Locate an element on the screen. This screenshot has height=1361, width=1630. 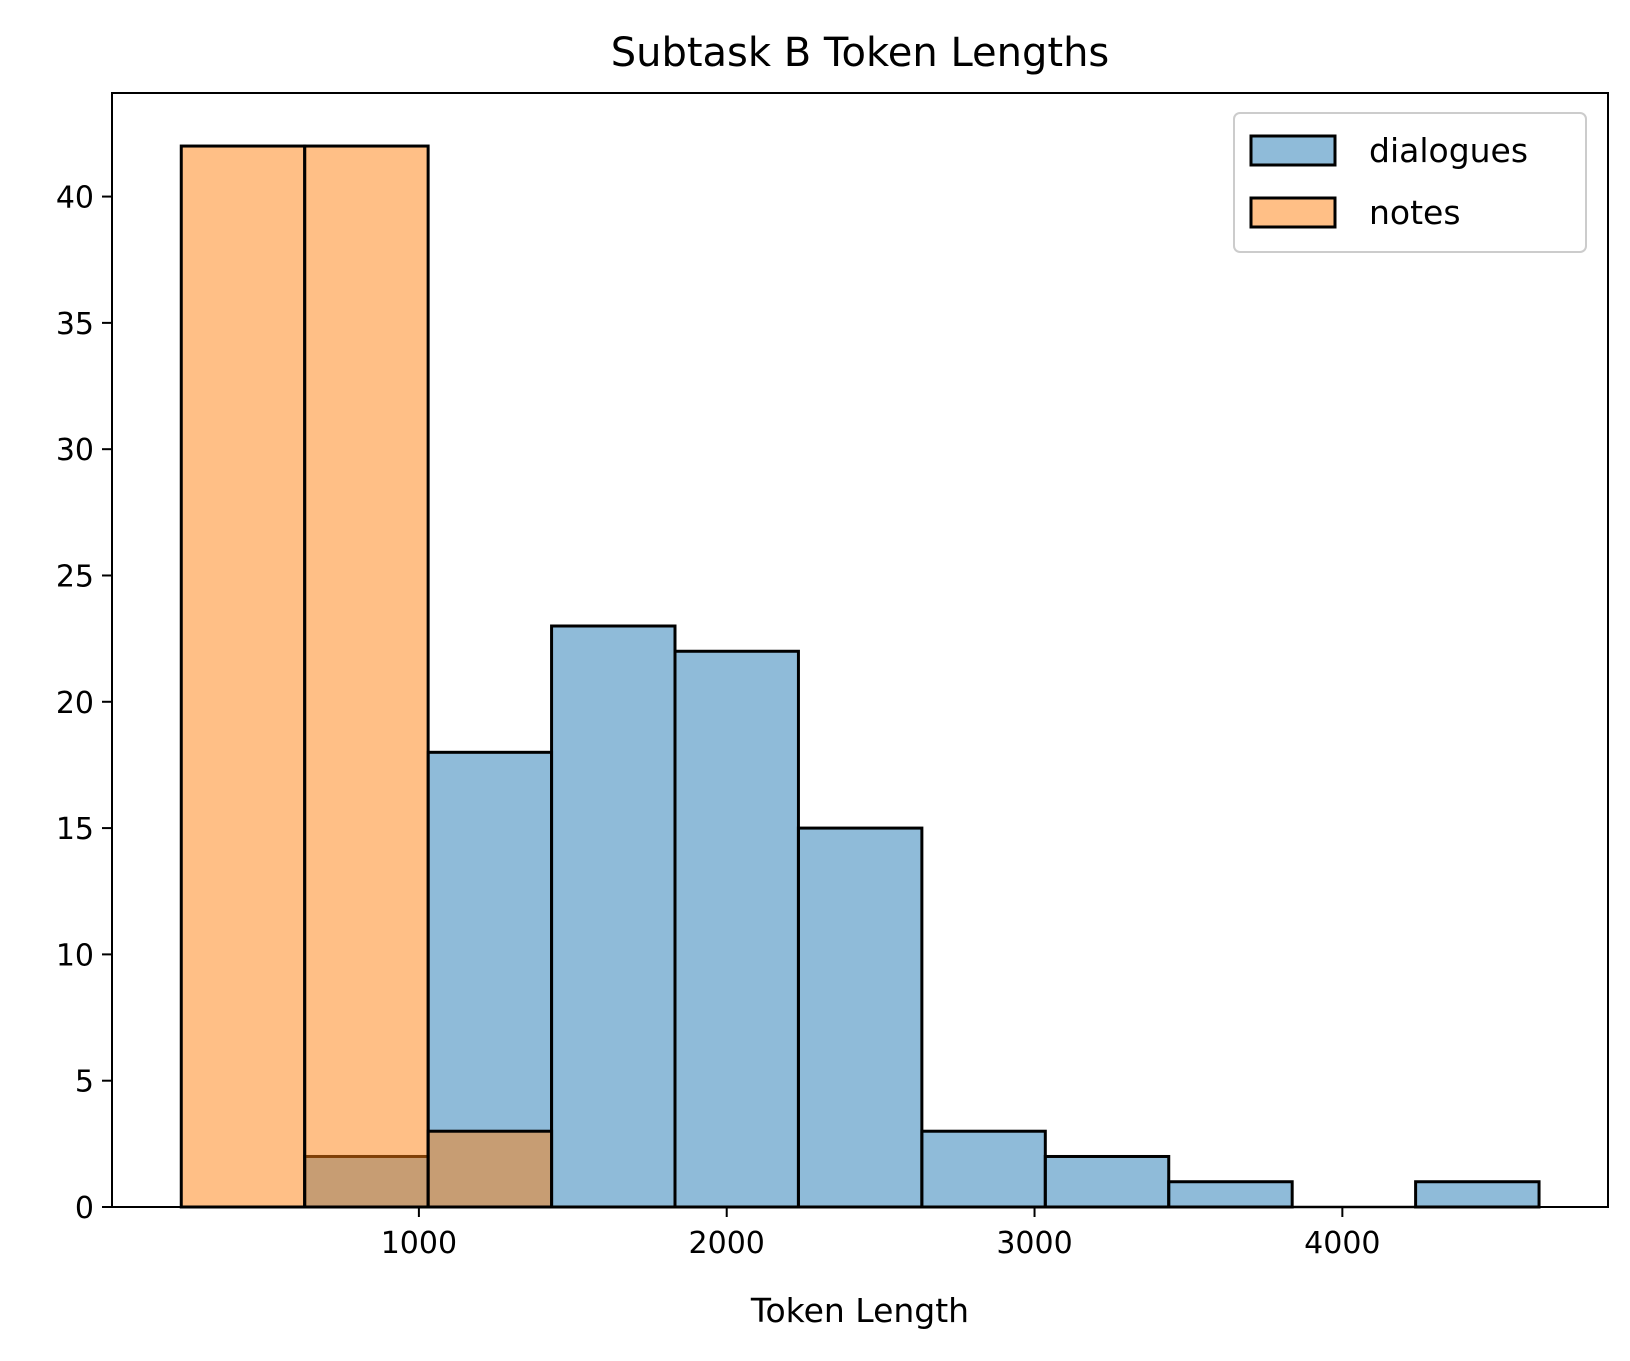
legend-swatch-notes is located at coordinates (1293, 212).